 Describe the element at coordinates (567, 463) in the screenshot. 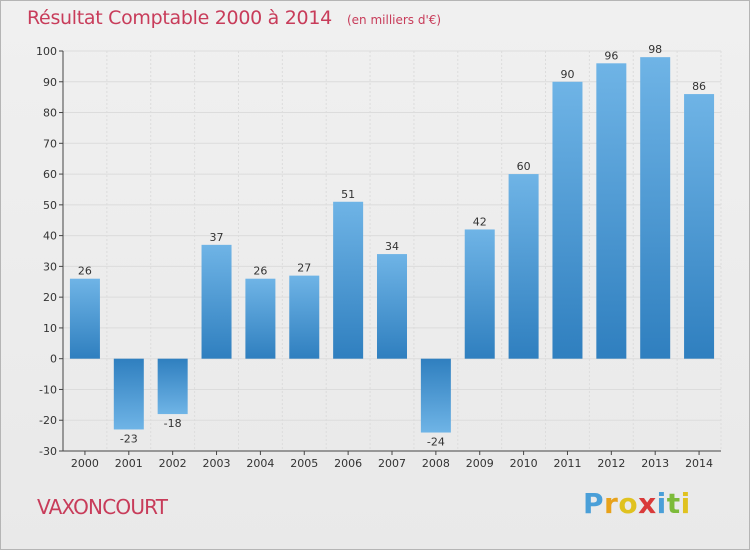

I see `x-tick-label: 2011` at that location.